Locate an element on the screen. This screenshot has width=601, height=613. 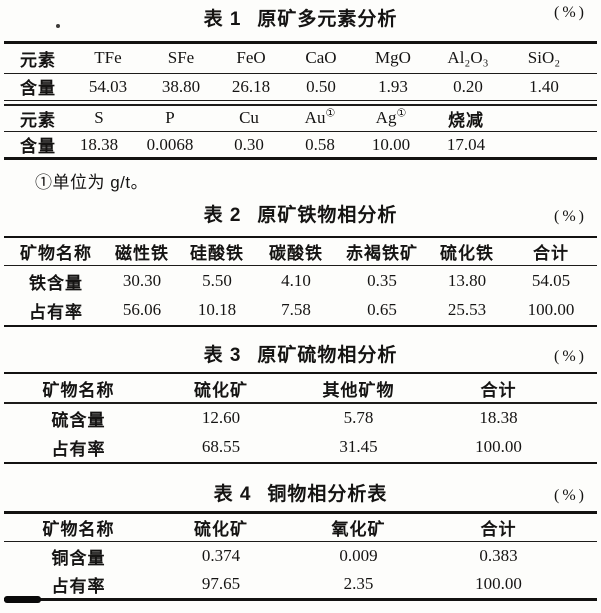
header-cell: 元素 is located at coordinates (38, 60).